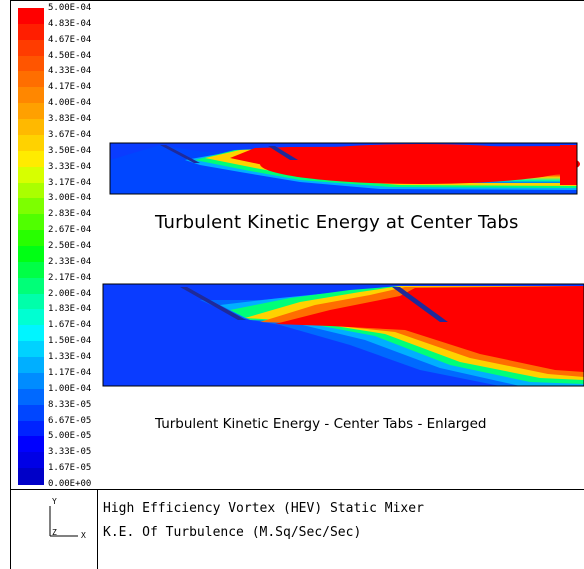  I want to click on legend-tick-label: 4.67E-04, so click(70, 39).